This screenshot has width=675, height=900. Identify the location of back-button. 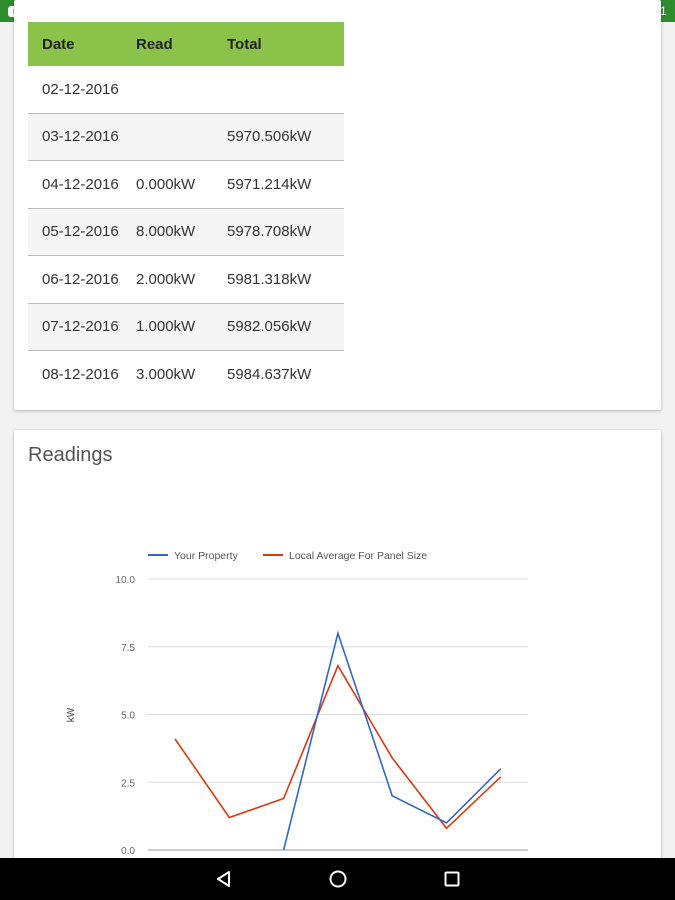
(224, 879).